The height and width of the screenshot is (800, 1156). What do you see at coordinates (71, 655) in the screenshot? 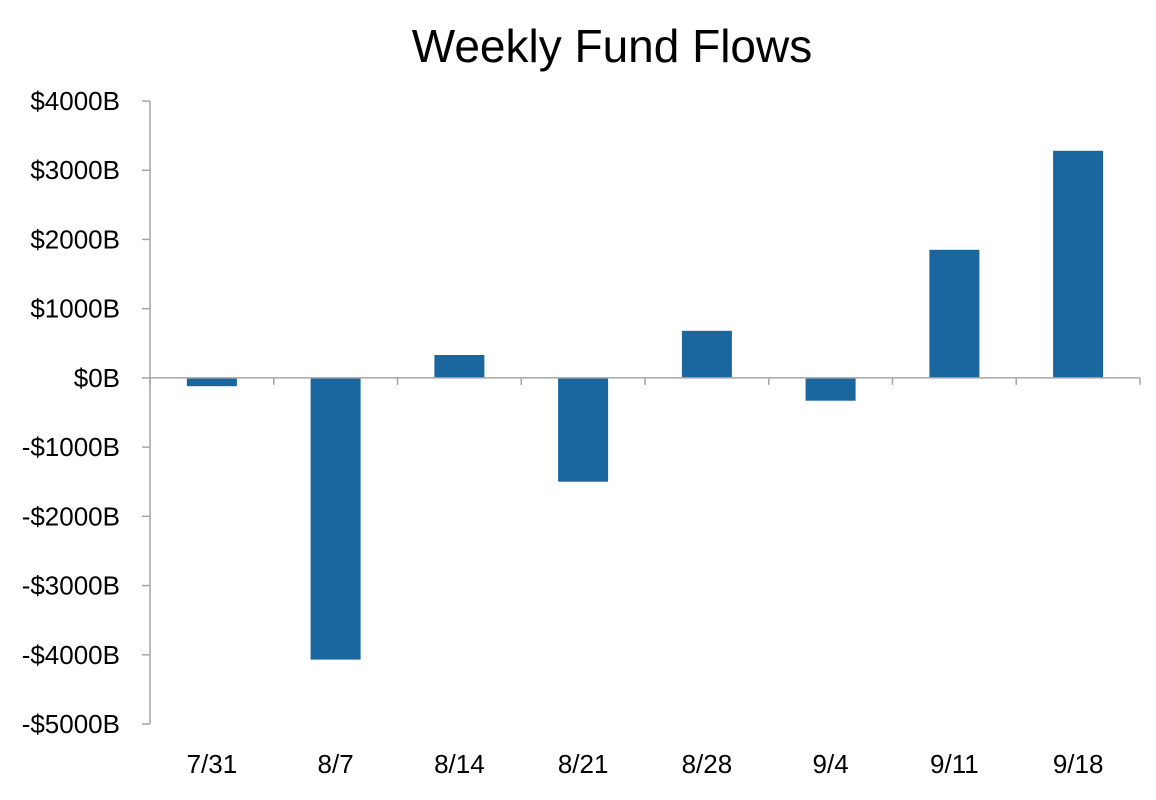
I see `y-tick-label: -$4000B` at bounding box center [71, 655].